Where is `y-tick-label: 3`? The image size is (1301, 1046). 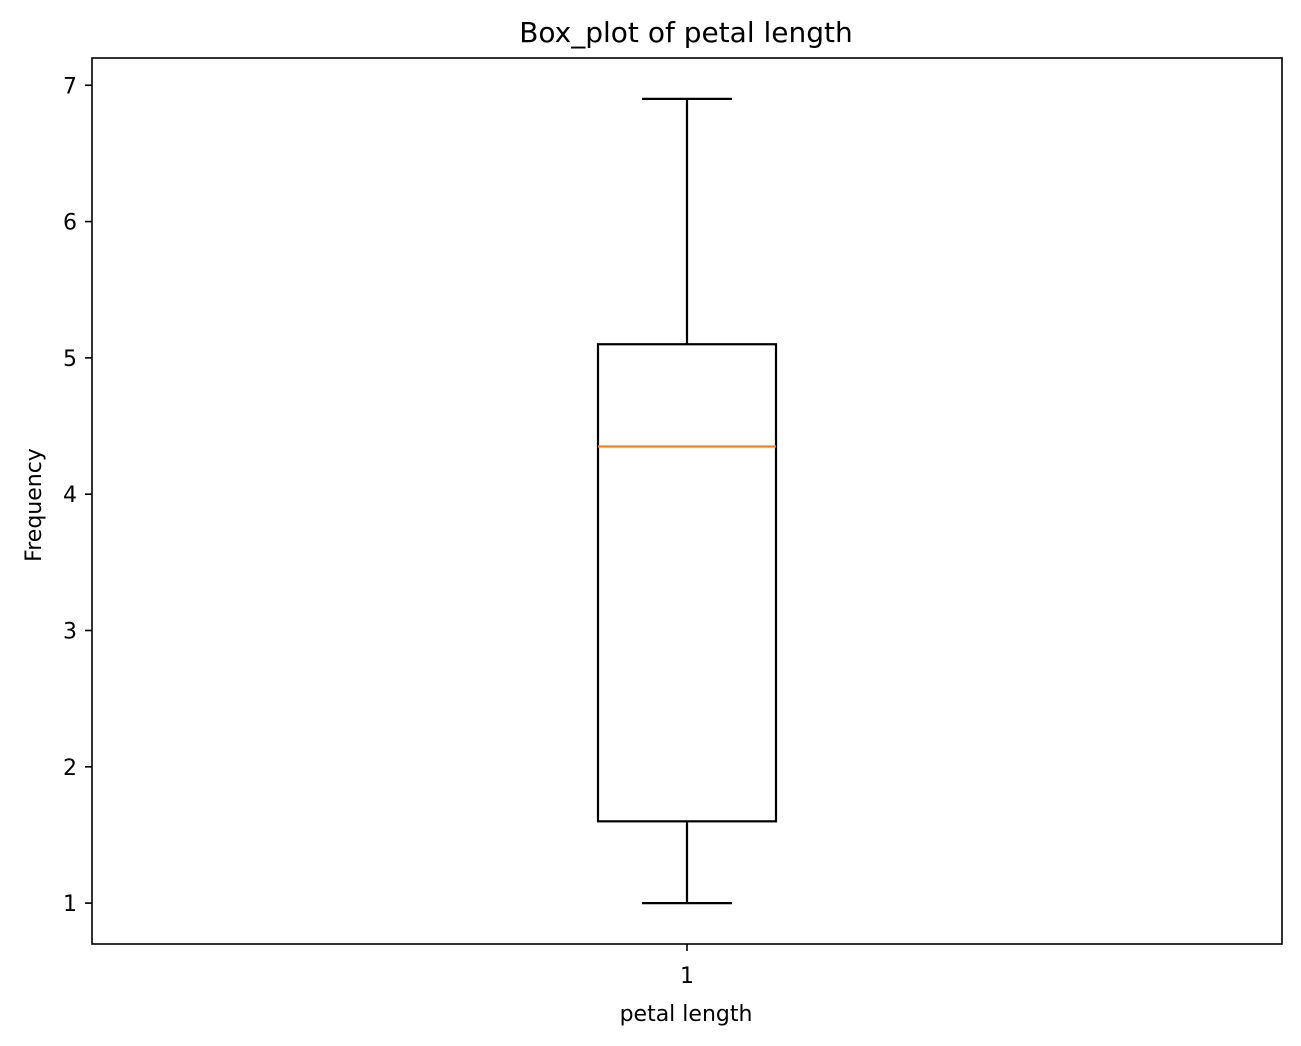 y-tick-label: 3 is located at coordinates (70, 631).